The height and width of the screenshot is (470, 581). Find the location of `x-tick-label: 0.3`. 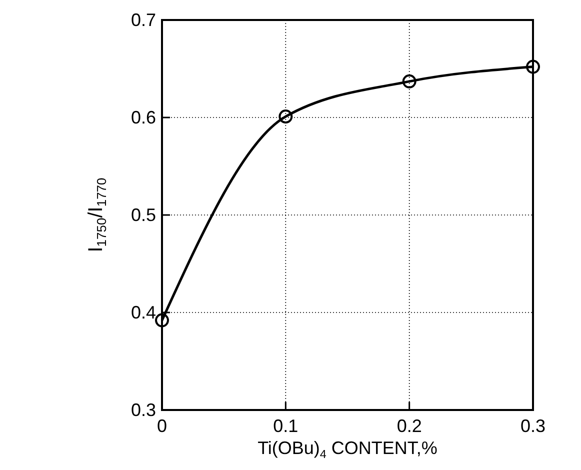

x-tick-label: 0.3 is located at coordinates (533, 426).